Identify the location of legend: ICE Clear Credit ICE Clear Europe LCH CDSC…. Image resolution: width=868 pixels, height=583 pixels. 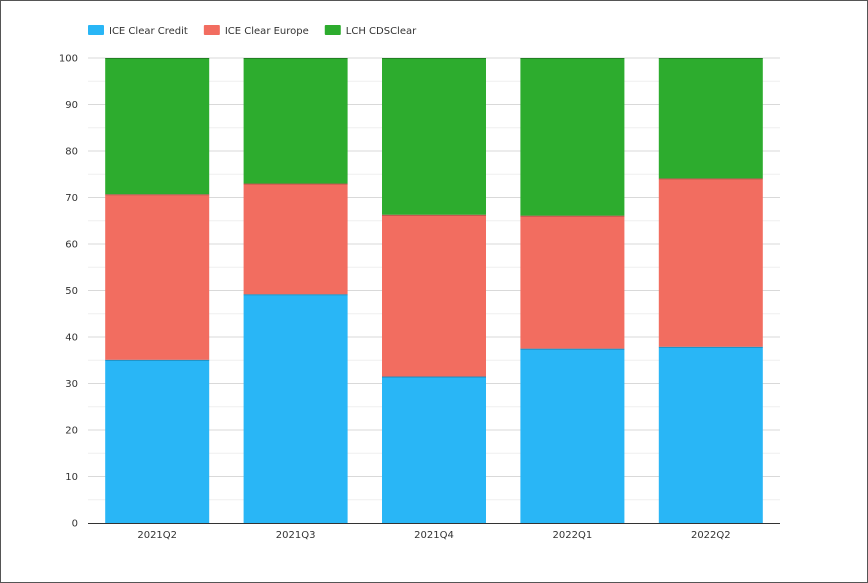
(252, 31).